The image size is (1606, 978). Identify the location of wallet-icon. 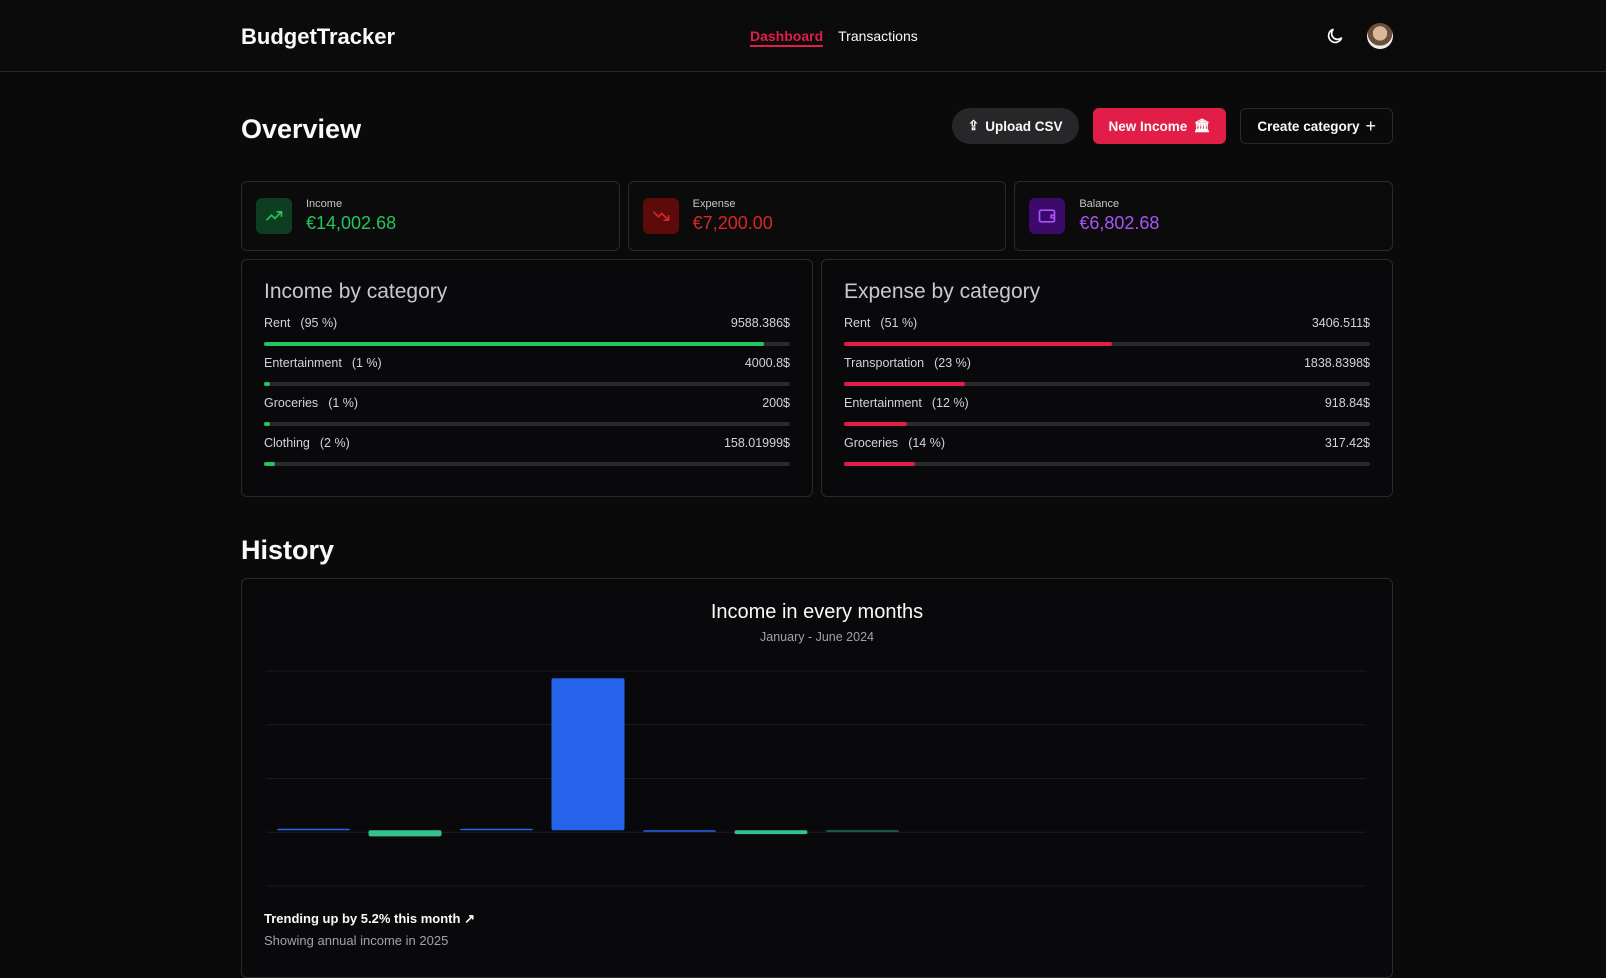
(1047, 216).